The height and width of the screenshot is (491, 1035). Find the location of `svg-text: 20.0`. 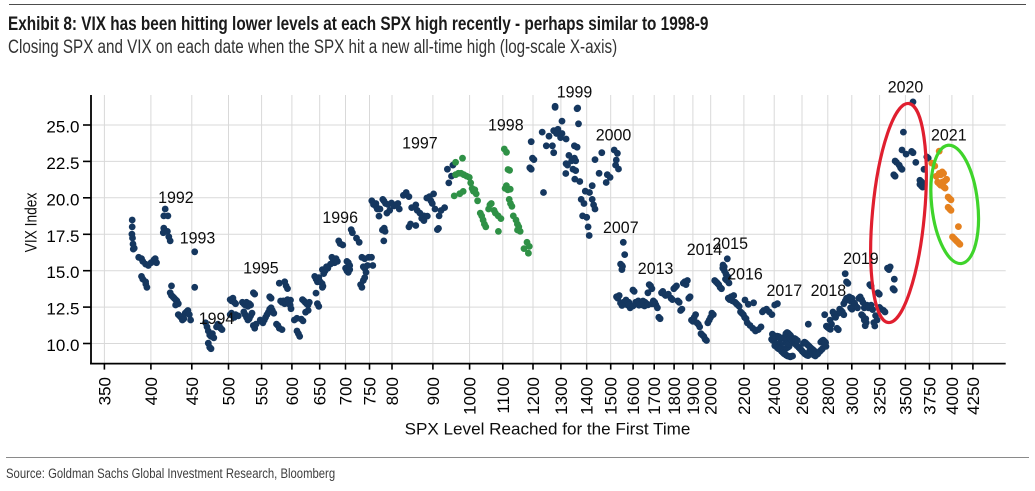

svg-text: 20.0 is located at coordinates (62, 199).